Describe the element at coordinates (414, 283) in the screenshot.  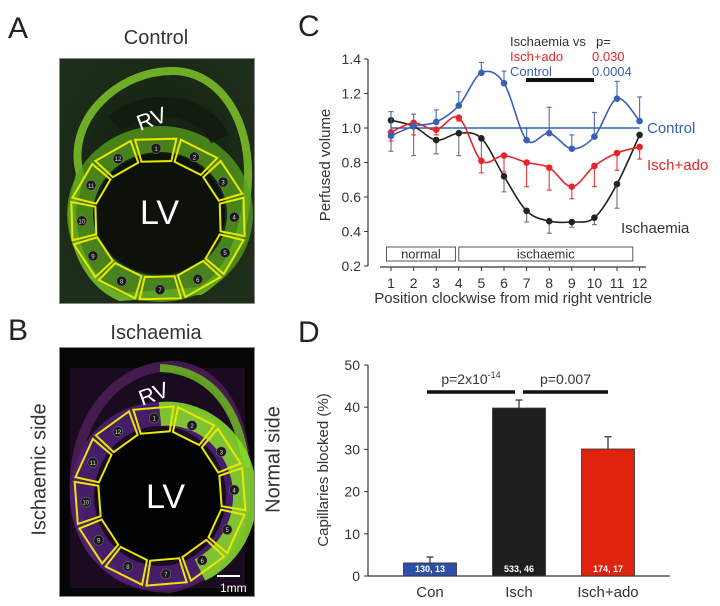
I see `chart-c-x-tick-label: 2` at that location.